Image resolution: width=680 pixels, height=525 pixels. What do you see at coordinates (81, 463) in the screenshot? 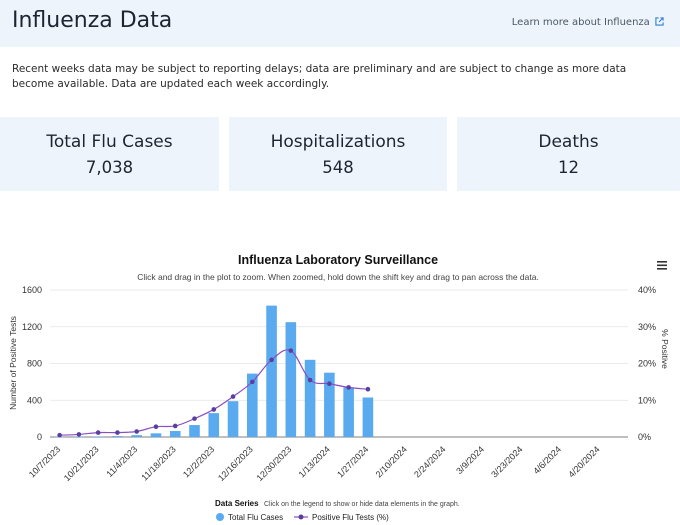
I see `x-tick-label: 10/21/2023` at bounding box center [81, 463].